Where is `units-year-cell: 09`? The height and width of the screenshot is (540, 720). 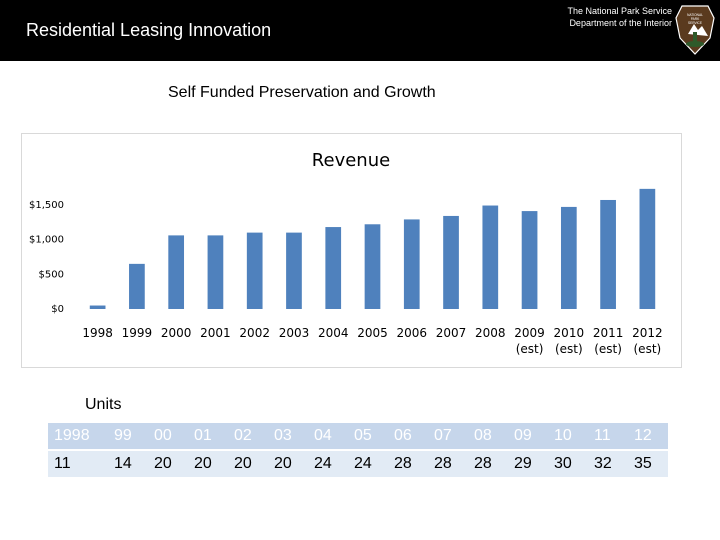
units-year-cell: 09 is located at coordinates (528, 436).